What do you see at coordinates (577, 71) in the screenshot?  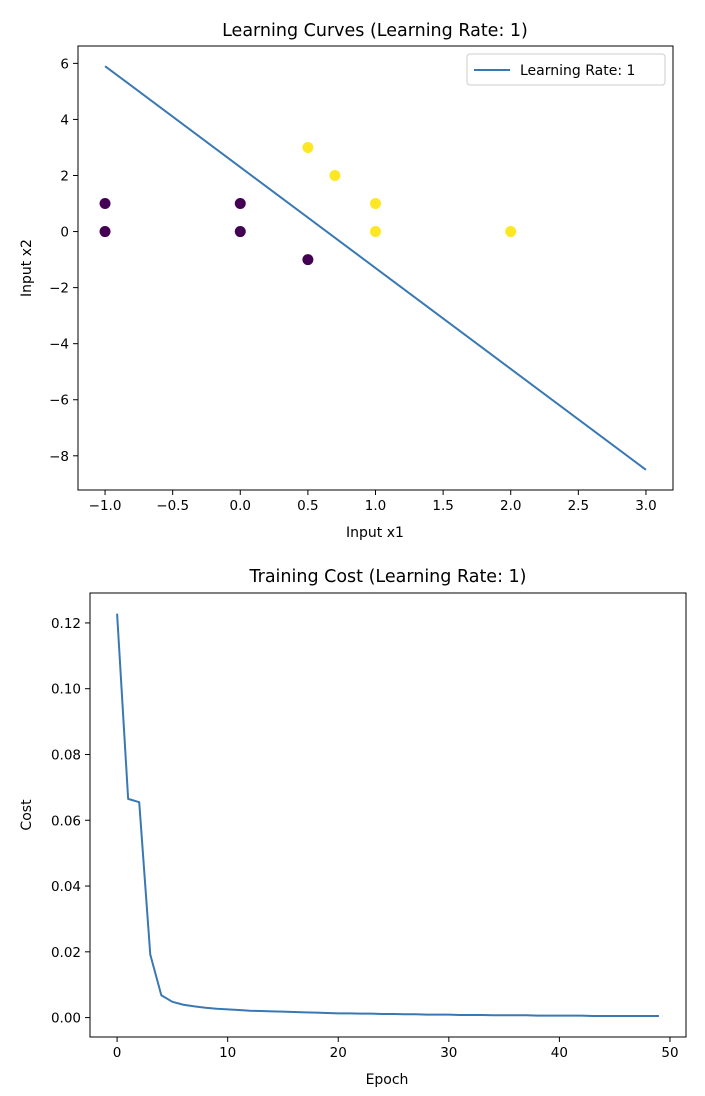 I see `legend-entry-learning-rate: Learning Rate: 1` at bounding box center [577, 71].